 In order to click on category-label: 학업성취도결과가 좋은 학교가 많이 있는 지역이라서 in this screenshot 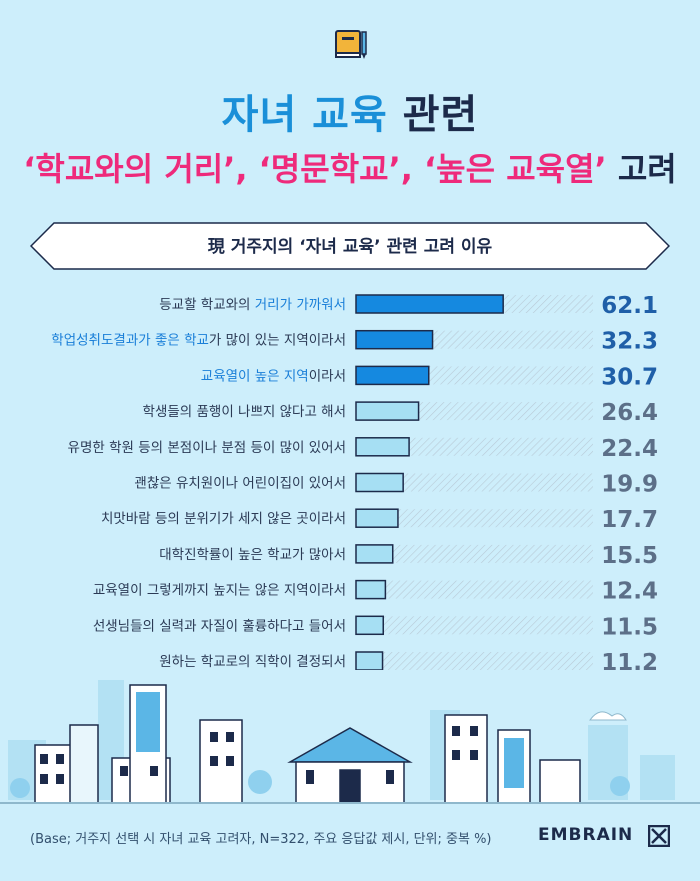, I will do `click(198, 341)`.